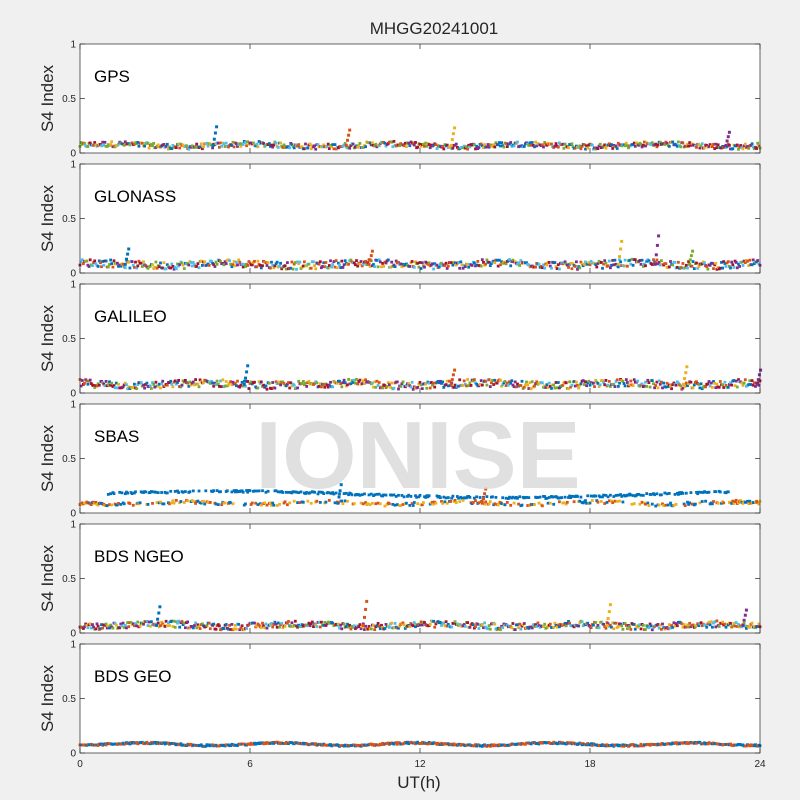  Describe the element at coordinates (73, 405) in the screenshot. I see `y-tick-label: 1` at that location.